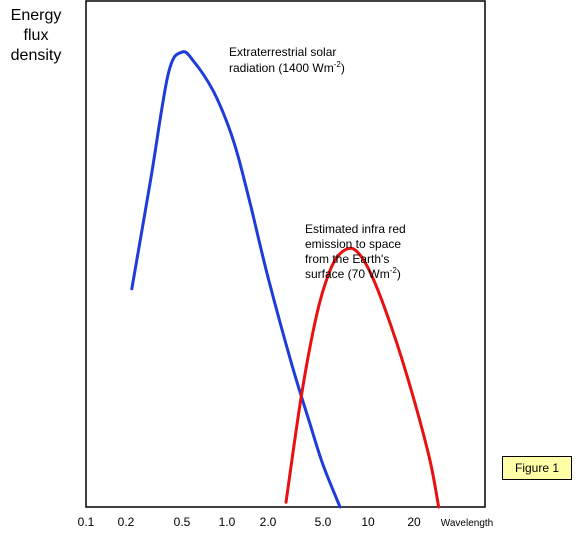  Describe the element at coordinates (323, 522) in the screenshot. I see `x-tick-label: 5.0` at that location.